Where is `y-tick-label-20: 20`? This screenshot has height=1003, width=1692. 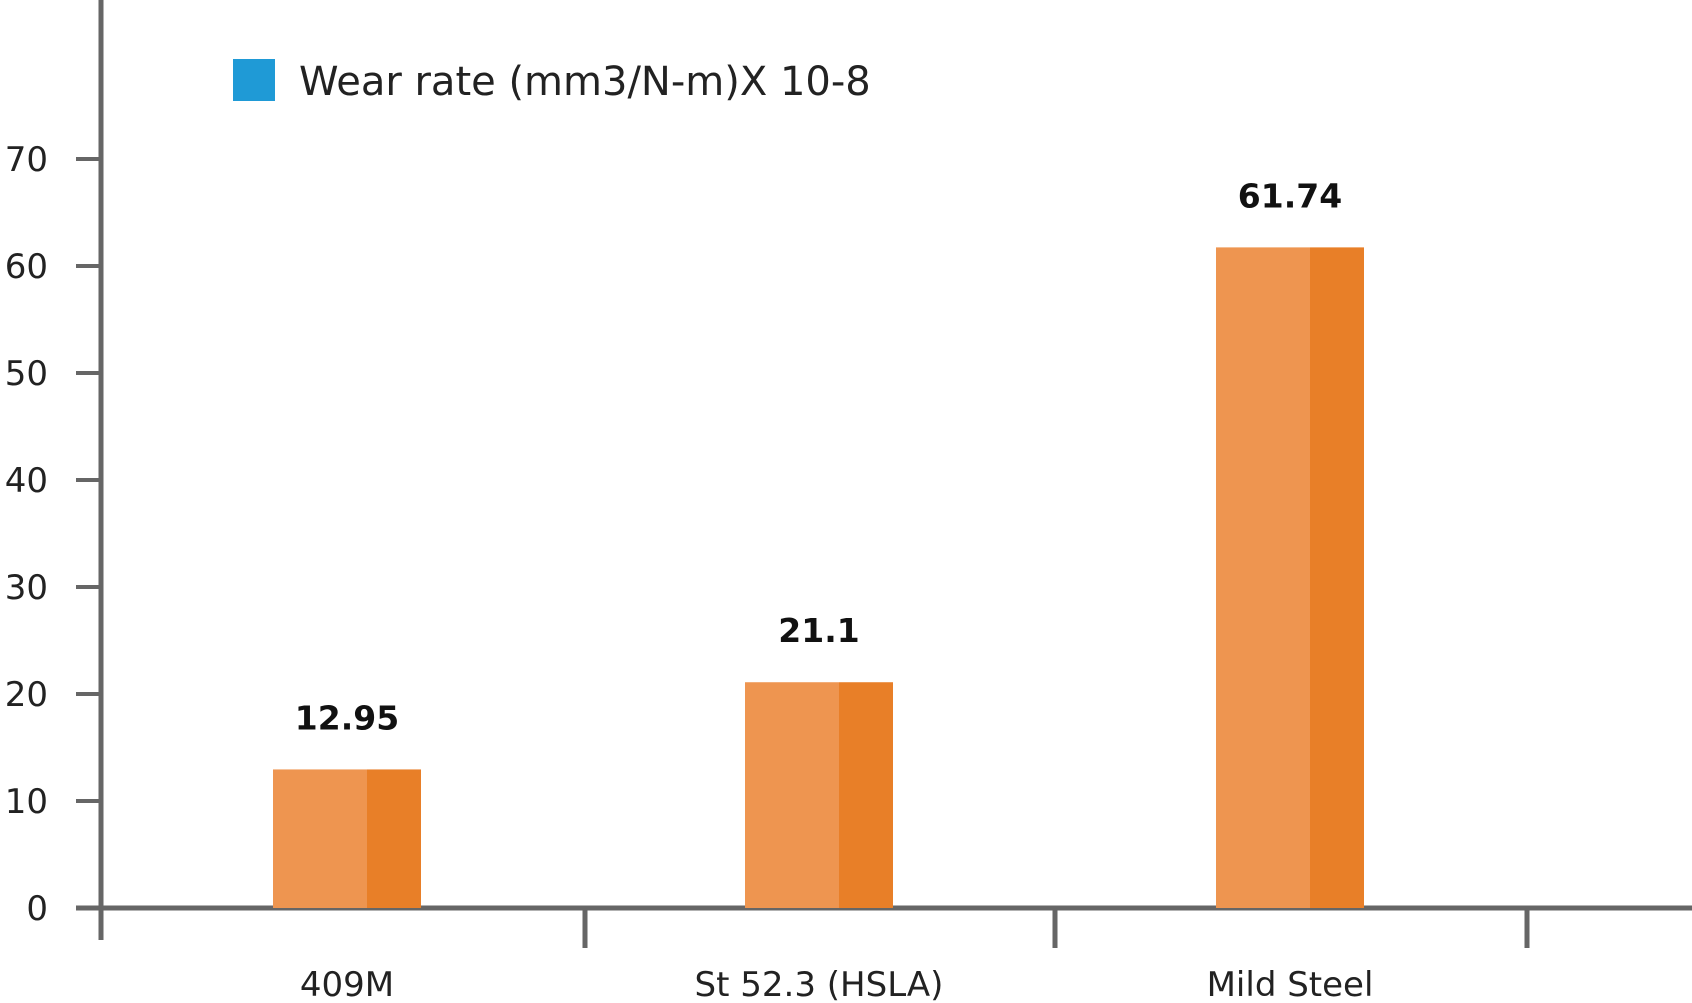
y-tick-label-20: 20 is located at coordinates (26, 695).